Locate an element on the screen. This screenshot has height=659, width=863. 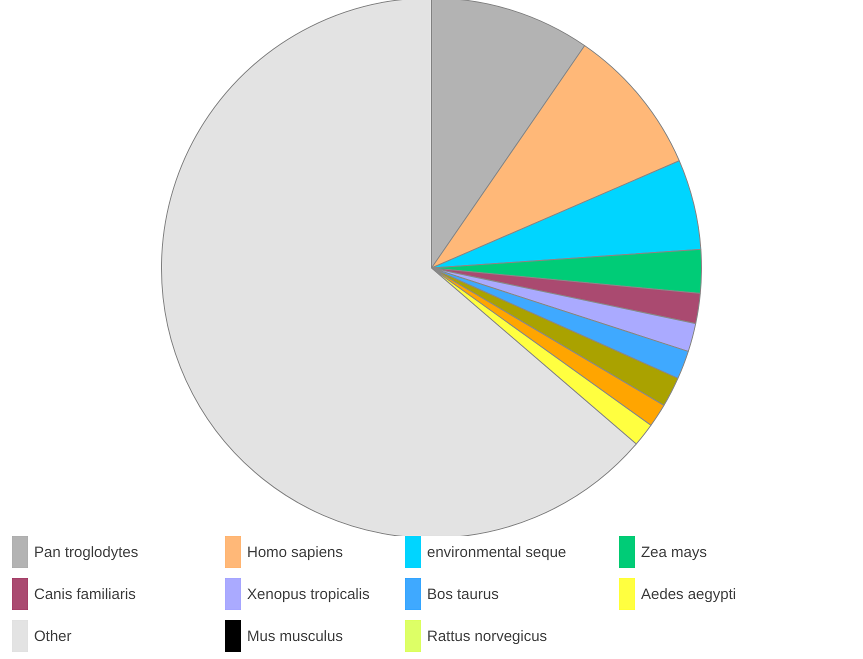
legend-label: Homo sapiens is located at coordinates (295, 552).